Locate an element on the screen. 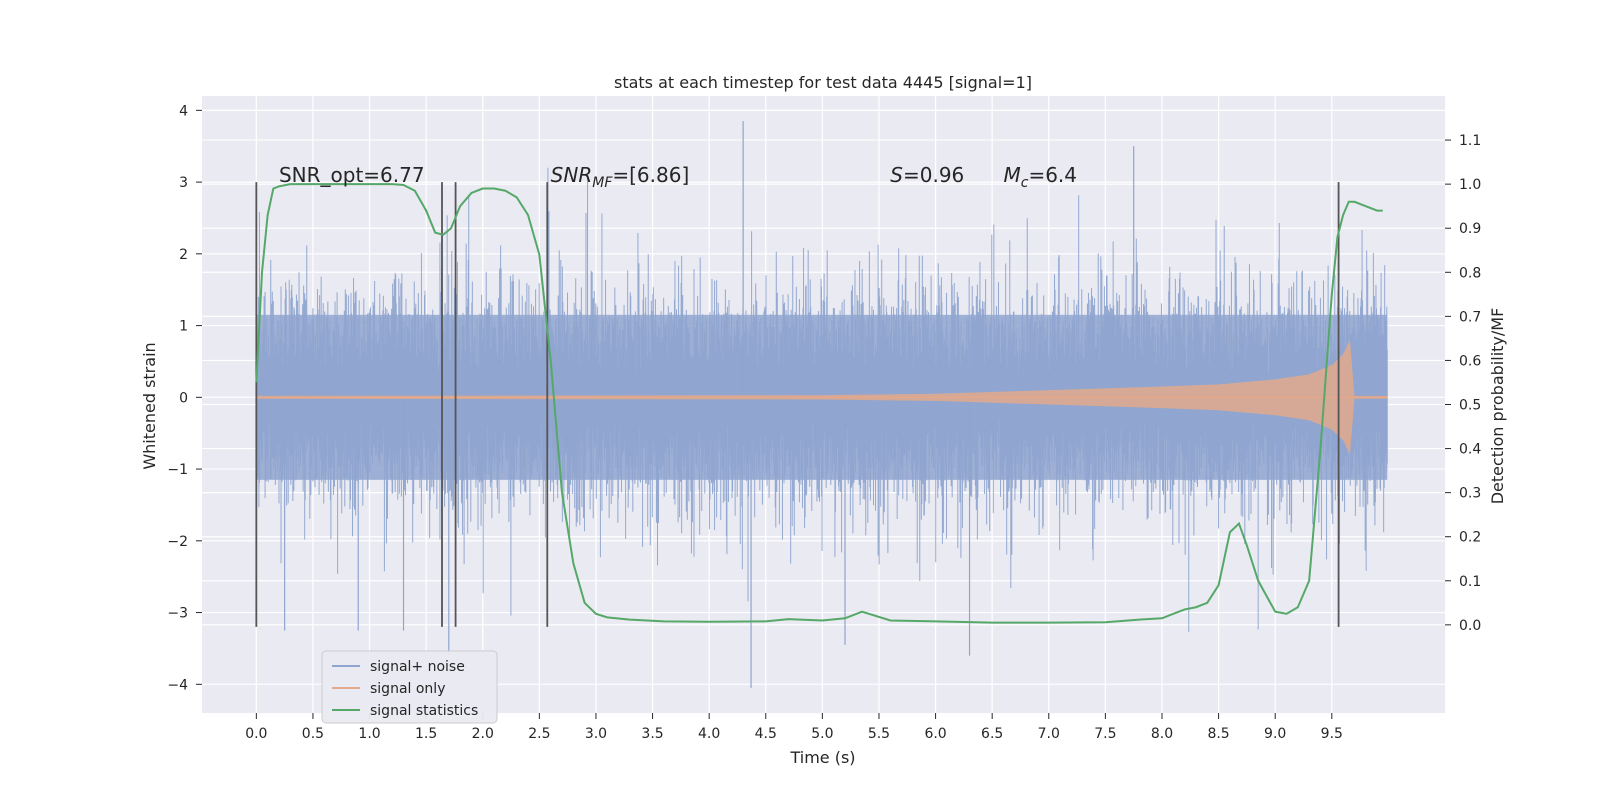 The width and height of the screenshot is (1600, 800). annotation-suffix: =[6.86] is located at coordinates (650, 175).